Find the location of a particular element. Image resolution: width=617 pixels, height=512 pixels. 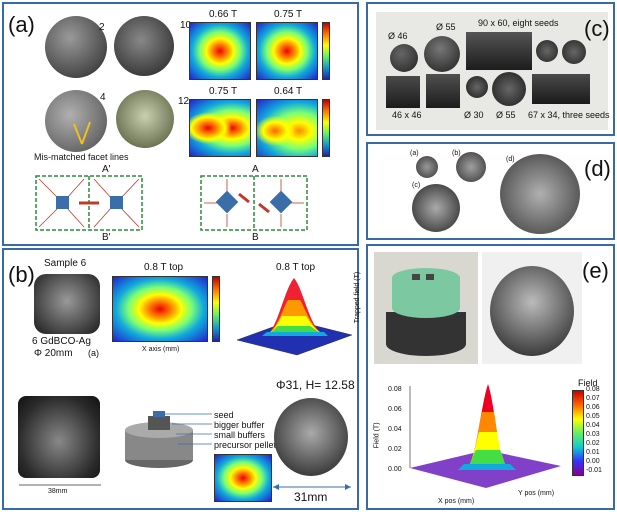

sample-block-67x34 is located at coordinates (561, 89).